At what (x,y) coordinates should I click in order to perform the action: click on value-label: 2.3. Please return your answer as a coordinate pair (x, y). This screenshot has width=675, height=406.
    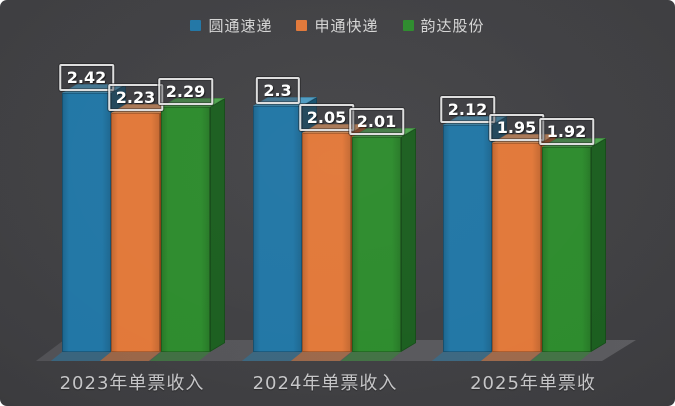
    Looking at the image, I should click on (277, 90).